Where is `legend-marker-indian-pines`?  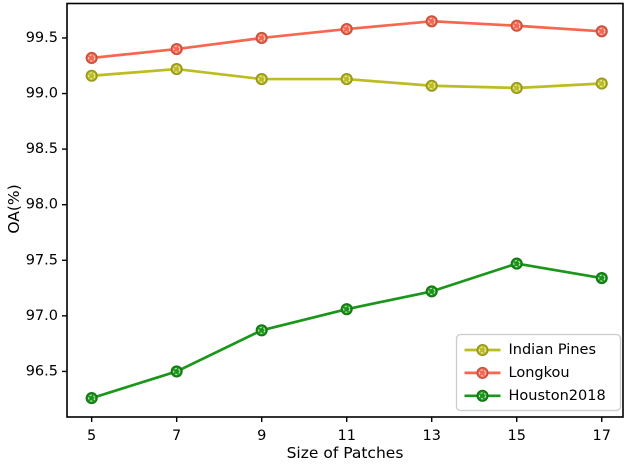 legend-marker-indian-pines is located at coordinates (482, 350).